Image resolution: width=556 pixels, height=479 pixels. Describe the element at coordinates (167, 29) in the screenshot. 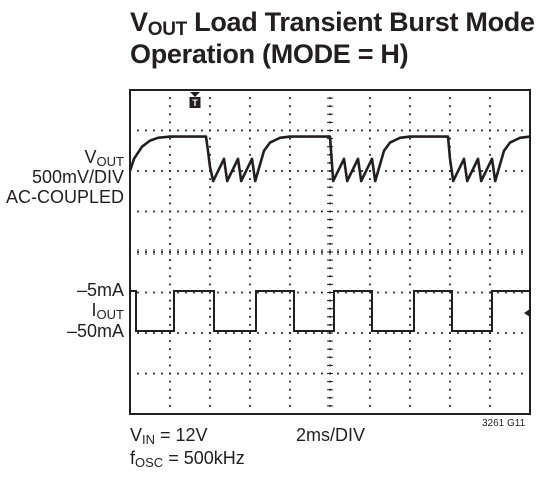

I see `title-sub: OUT` at that location.